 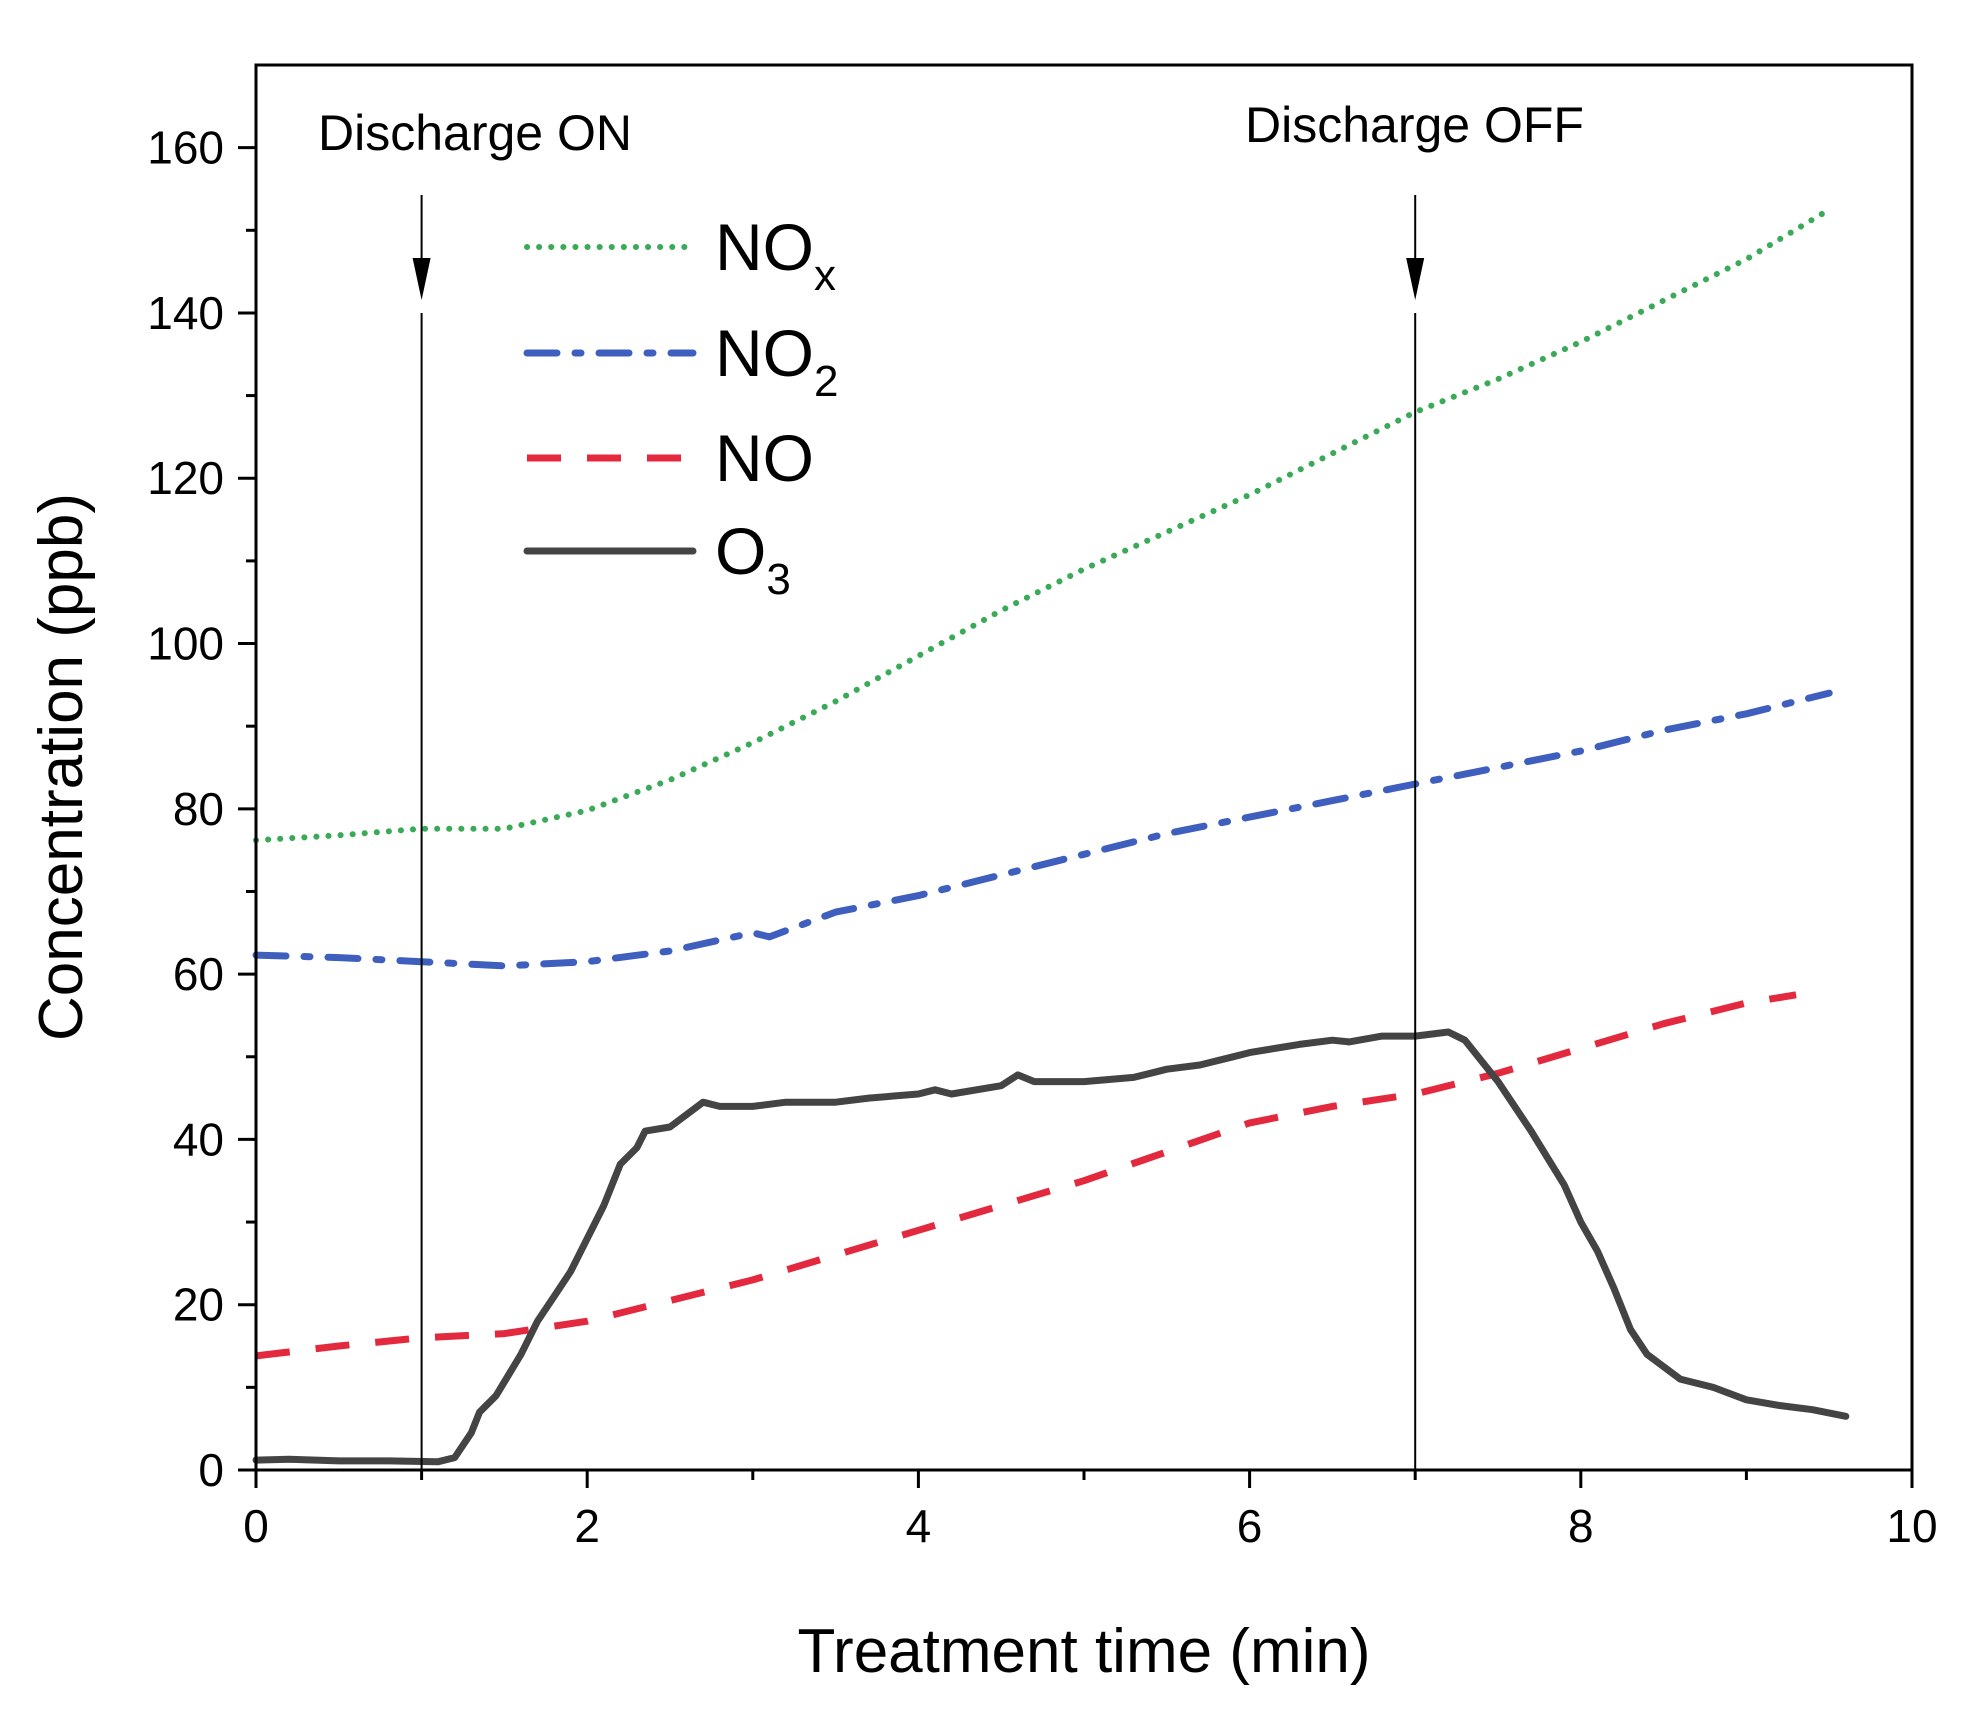 I want to click on legend-label-no2: NO2, so click(x=776, y=361).